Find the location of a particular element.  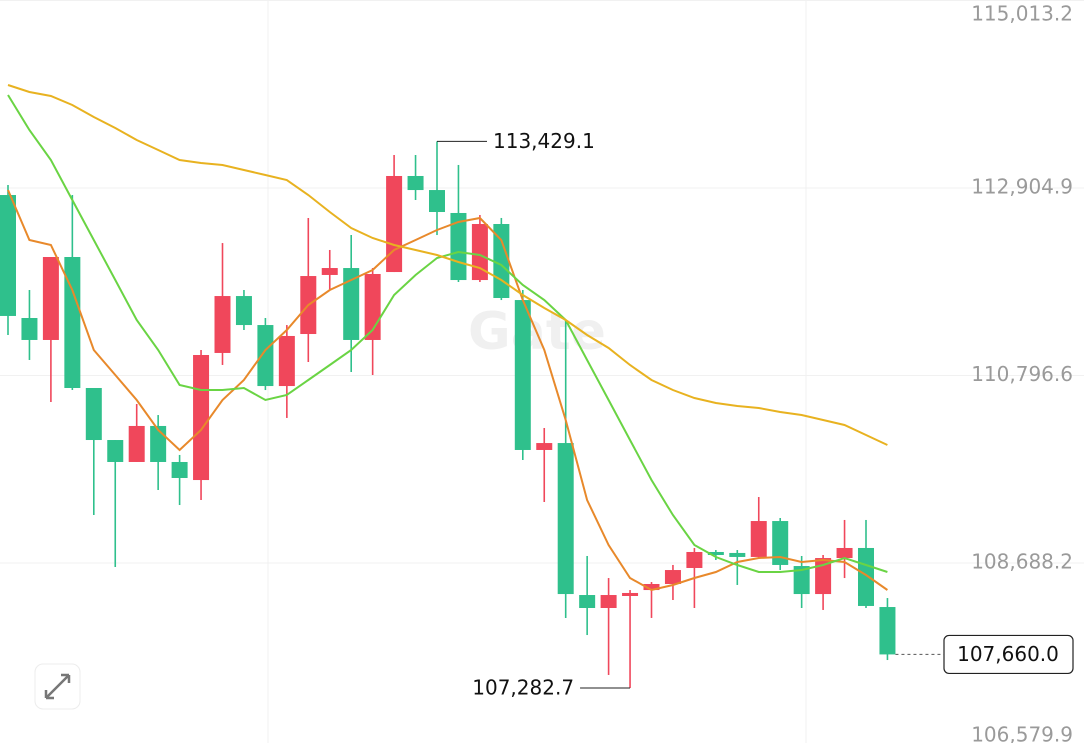

expand-icon is located at coordinates (57, 686).